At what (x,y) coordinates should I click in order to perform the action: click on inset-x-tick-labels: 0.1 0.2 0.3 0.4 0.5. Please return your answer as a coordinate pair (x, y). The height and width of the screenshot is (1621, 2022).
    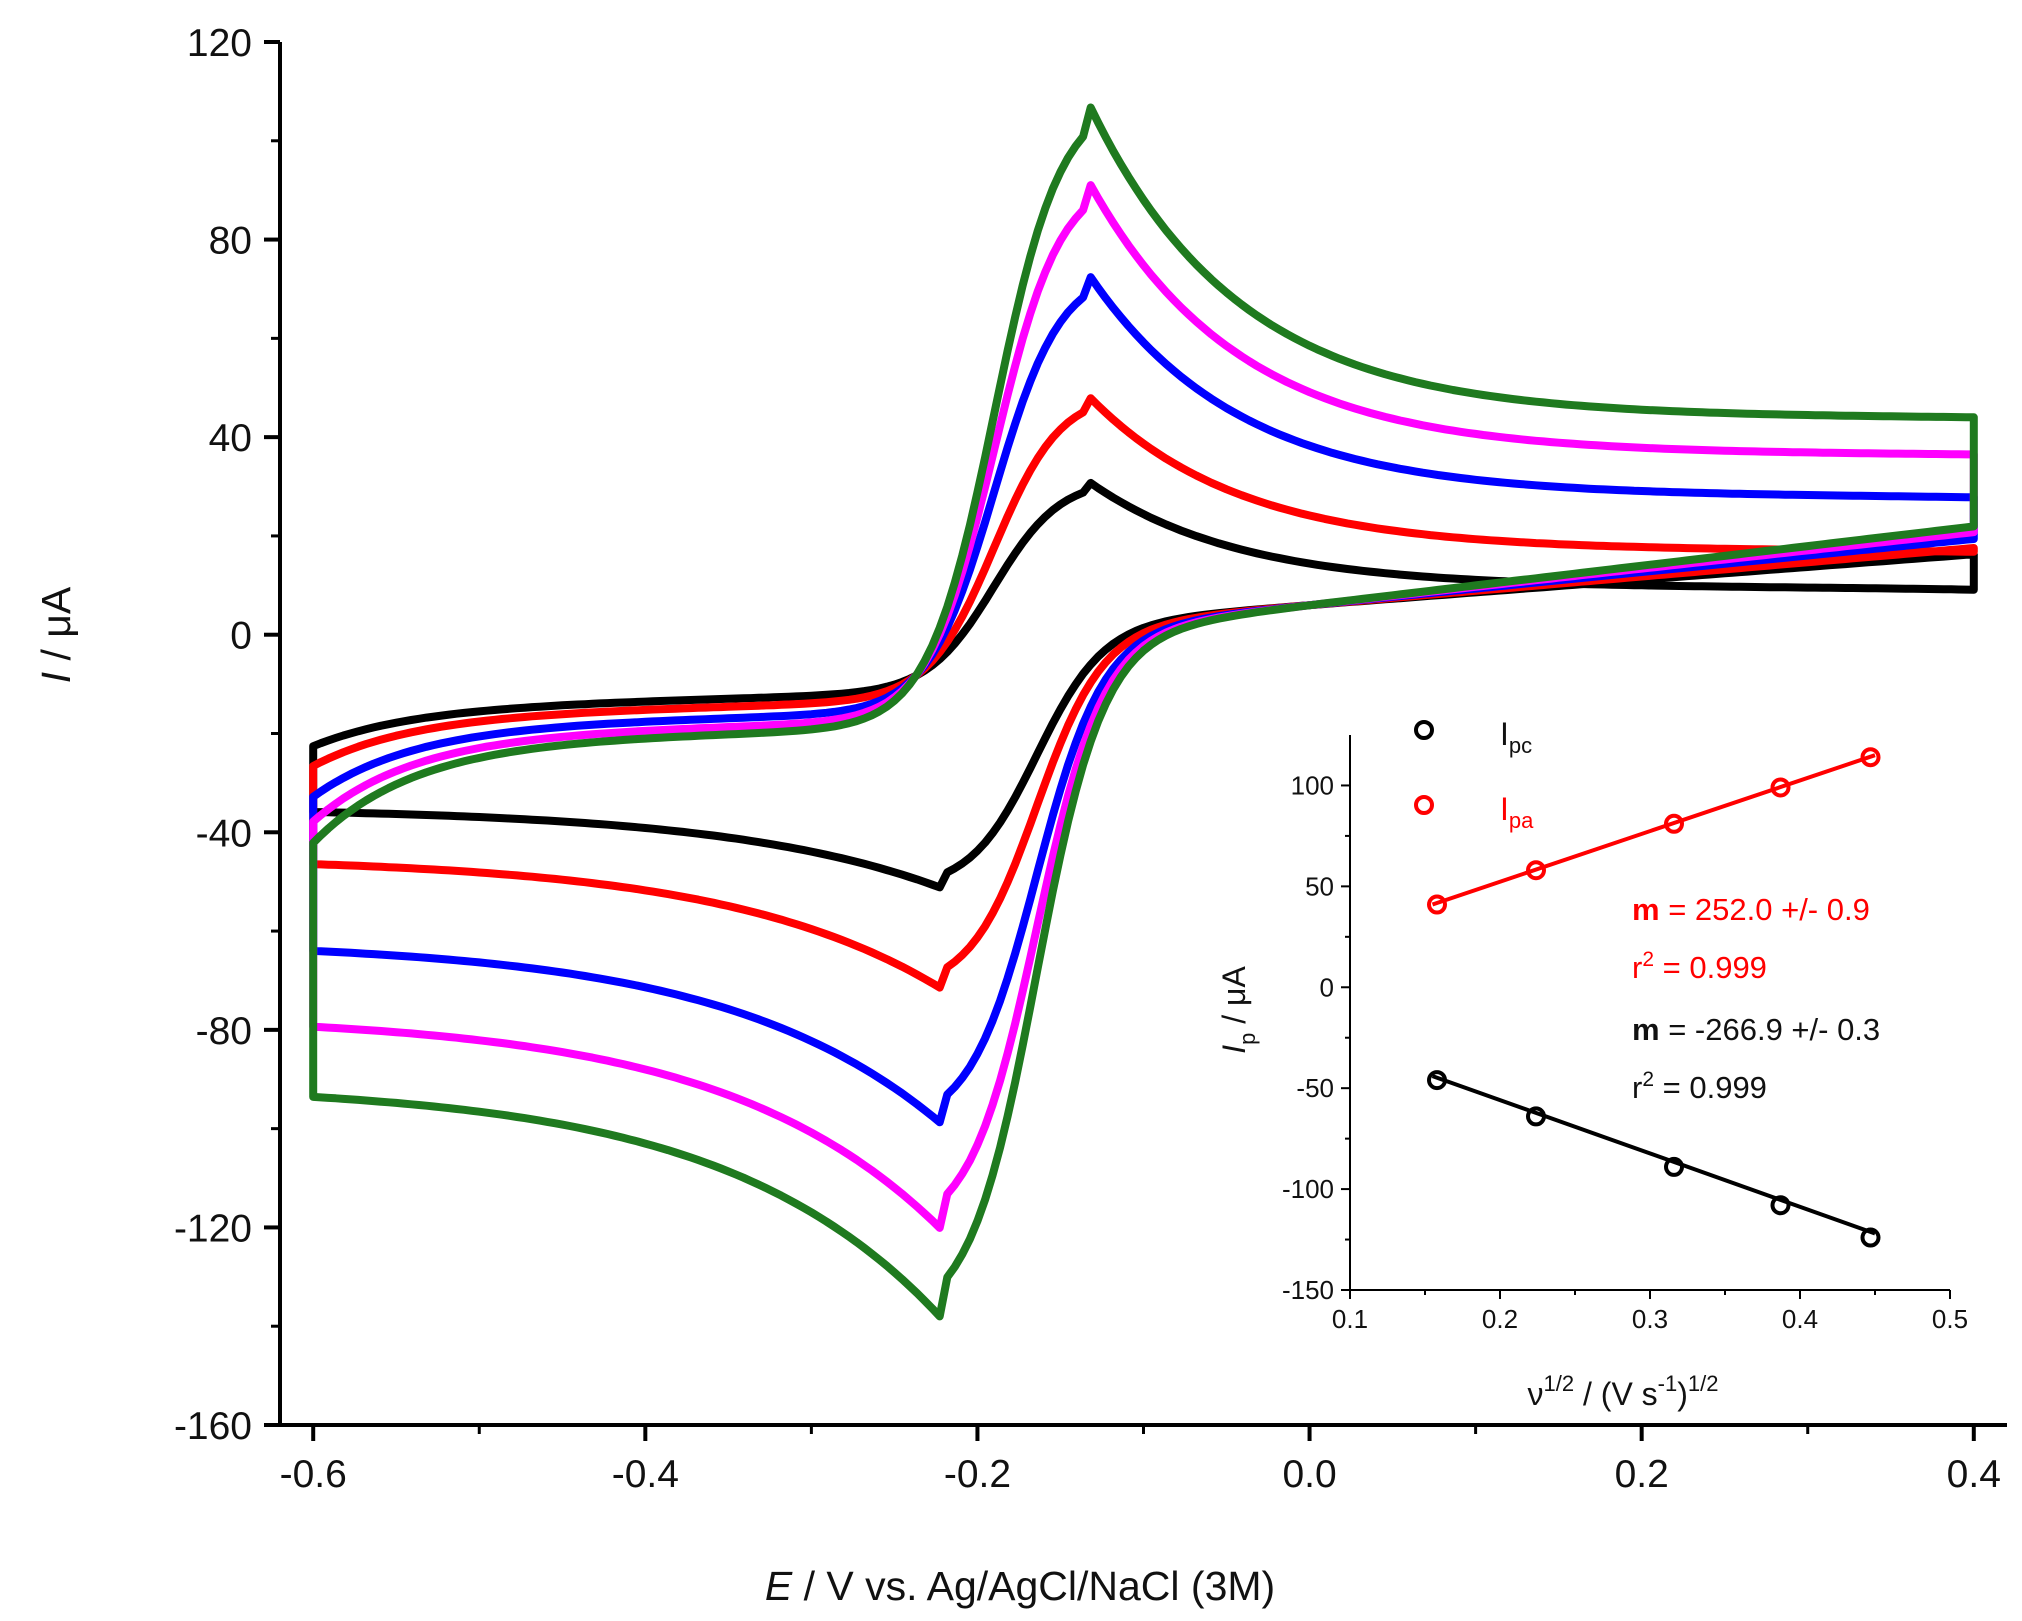
    Looking at the image, I should click on (1650, 1319).